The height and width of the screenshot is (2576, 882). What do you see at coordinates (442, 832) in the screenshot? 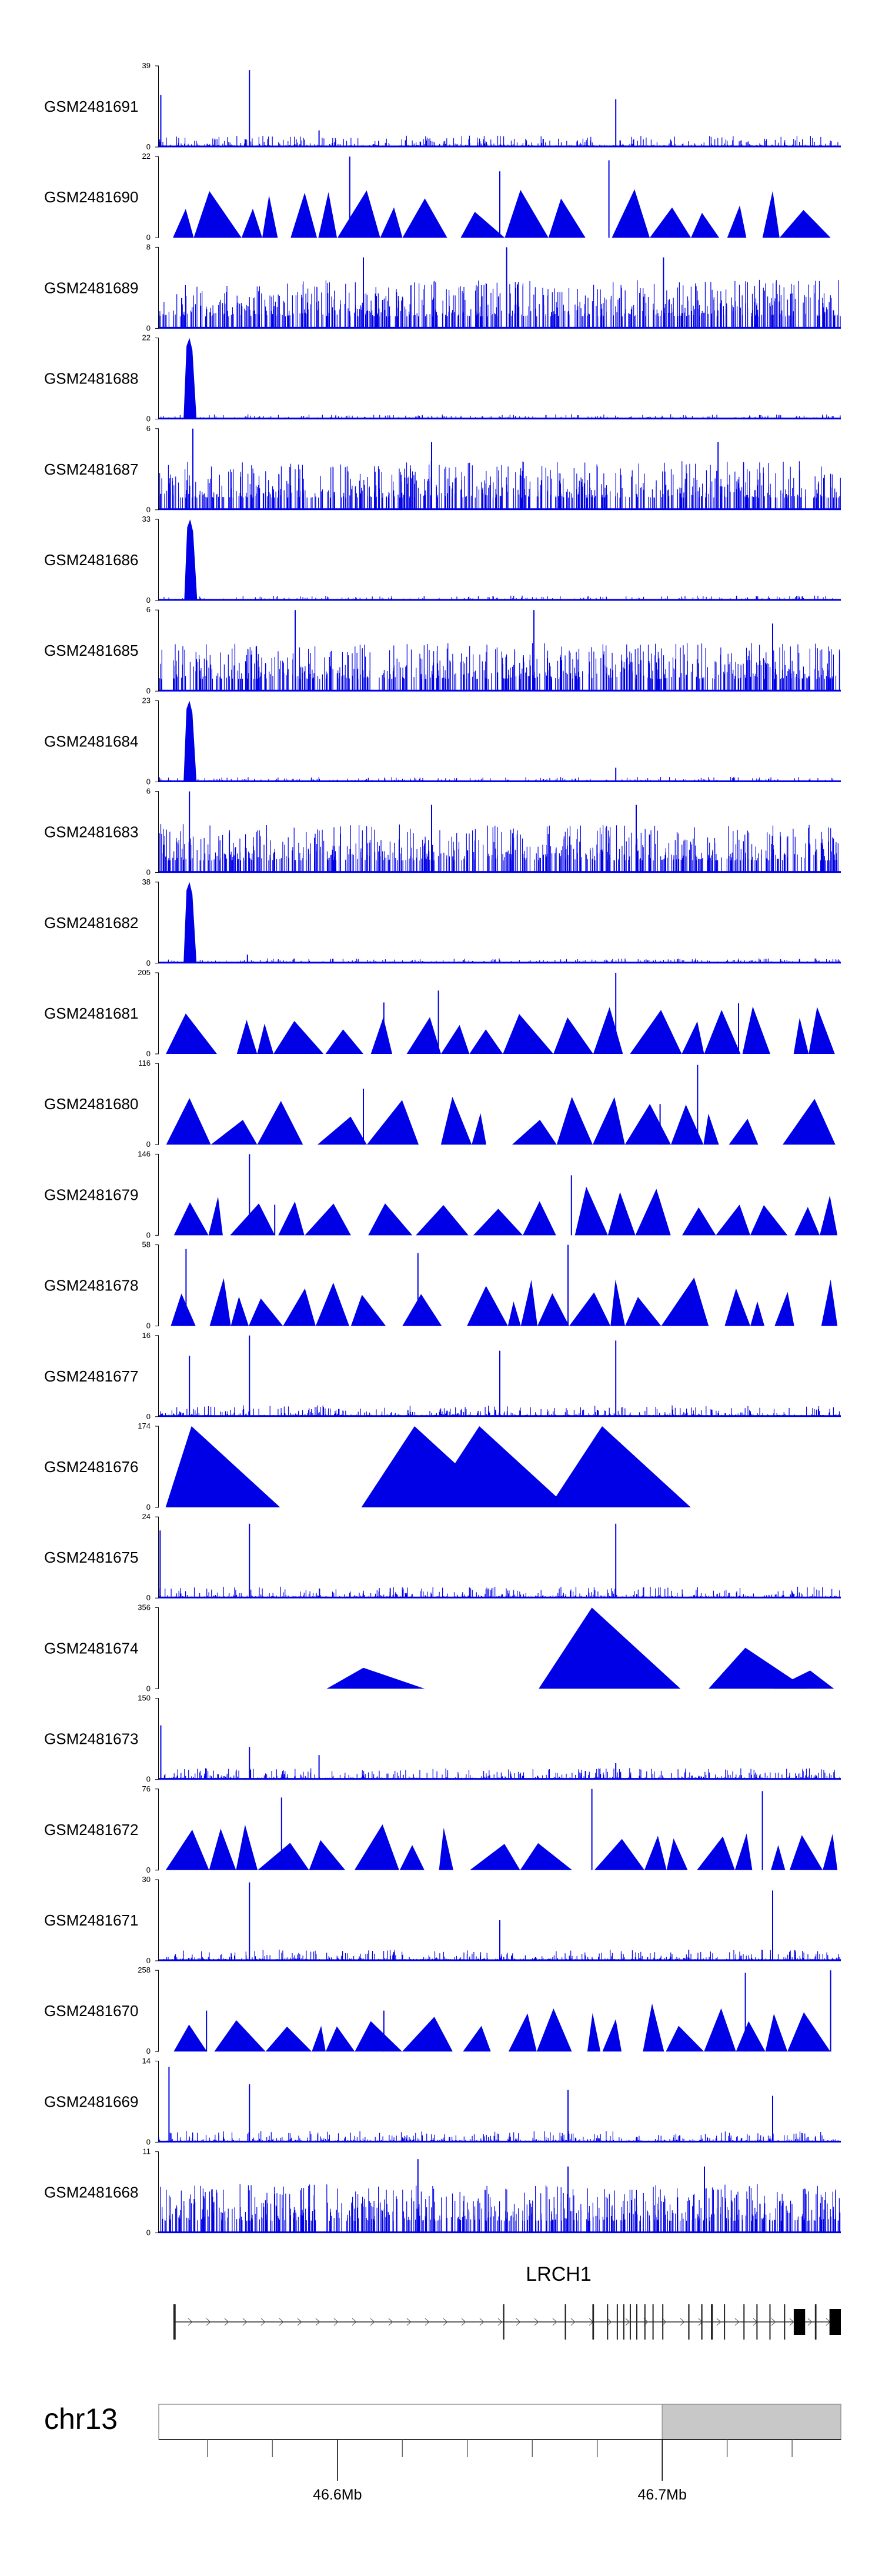
I see `track-GSM2481683: GSM2481683 6 0` at bounding box center [442, 832].